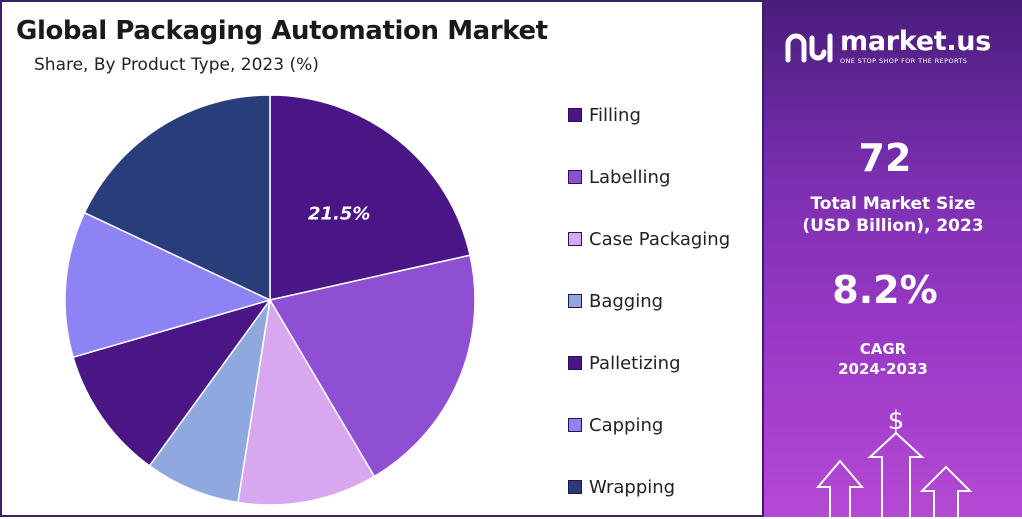 The width and height of the screenshot is (1022, 519). Describe the element at coordinates (904, 61) in the screenshot. I see `brand-tagline: ONE STOP SHOP FOR THE REPORTS` at that location.